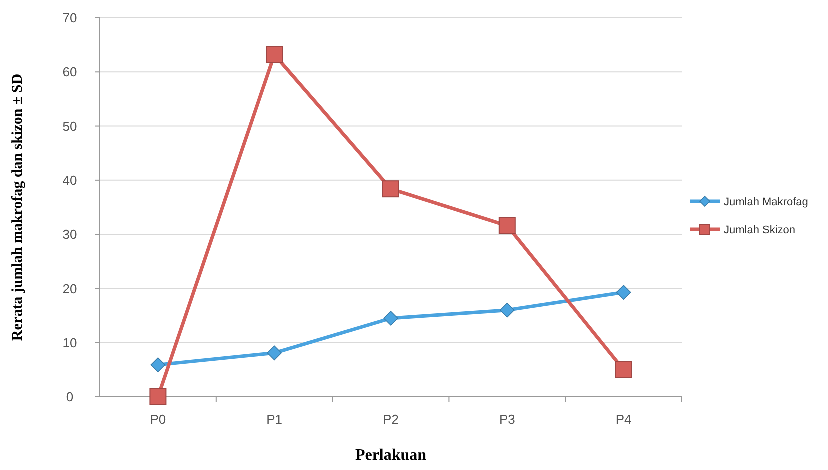 This screenshot has height=470, width=828. I want to click on legend-label: Jumlah Makrofag, so click(766, 202).